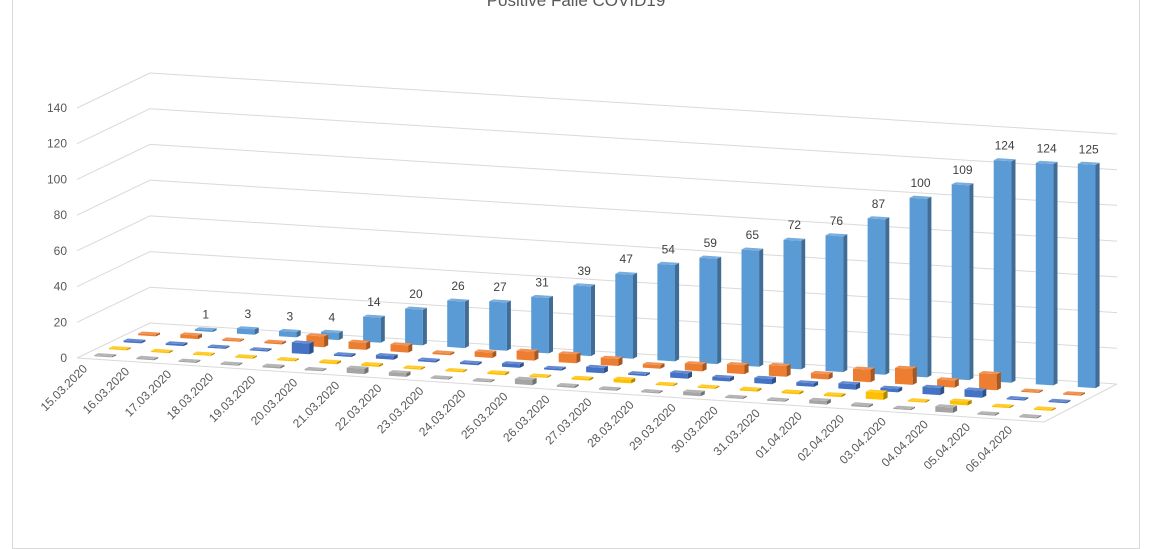 This screenshot has width=1152, height=549. What do you see at coordinates (753, 235) in the screenshot?
I see `data-label: 65` at bounding box center [753, 235].